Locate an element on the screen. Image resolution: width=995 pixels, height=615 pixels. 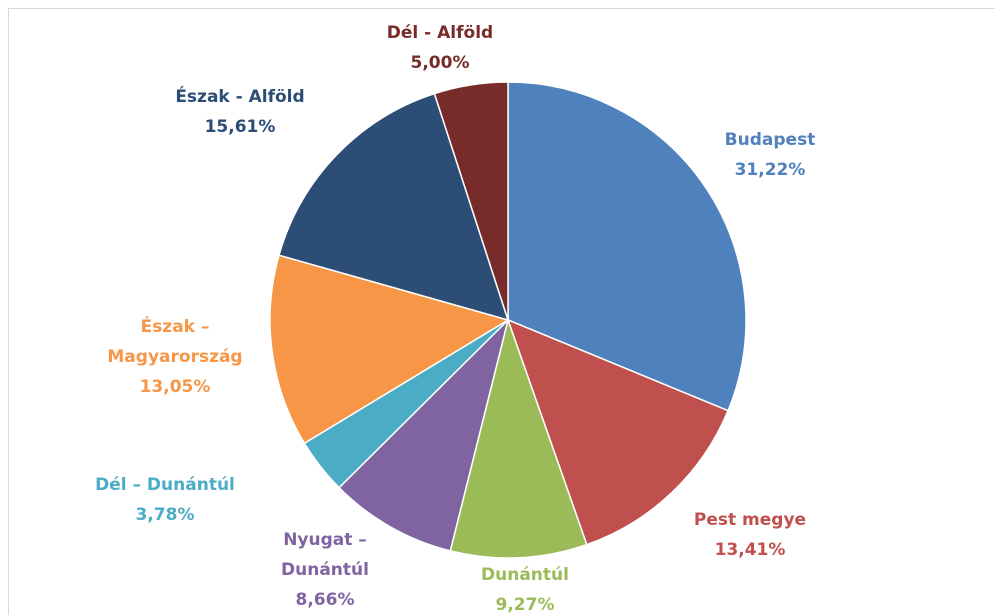
value-label: 3,78% is located at coordinates (165, 515).